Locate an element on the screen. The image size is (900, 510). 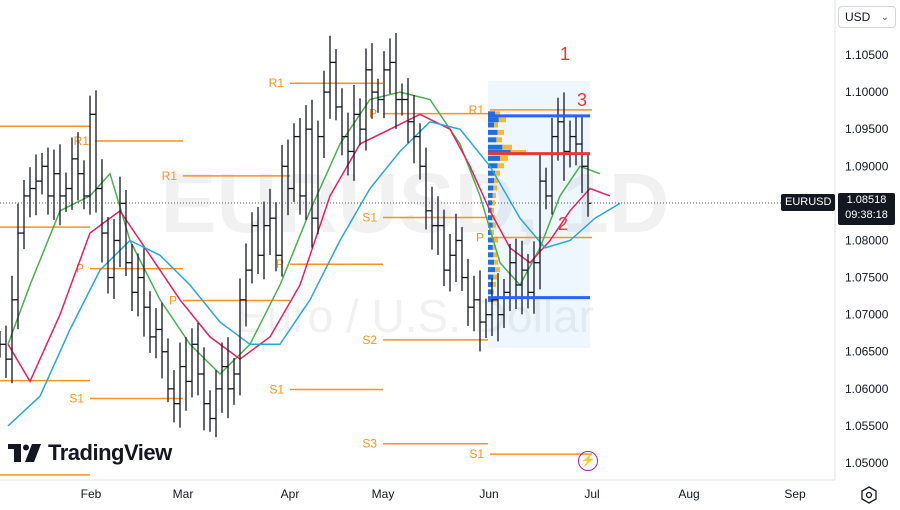
lightning-icon: ⚡ is located at coordinates (588, 461).